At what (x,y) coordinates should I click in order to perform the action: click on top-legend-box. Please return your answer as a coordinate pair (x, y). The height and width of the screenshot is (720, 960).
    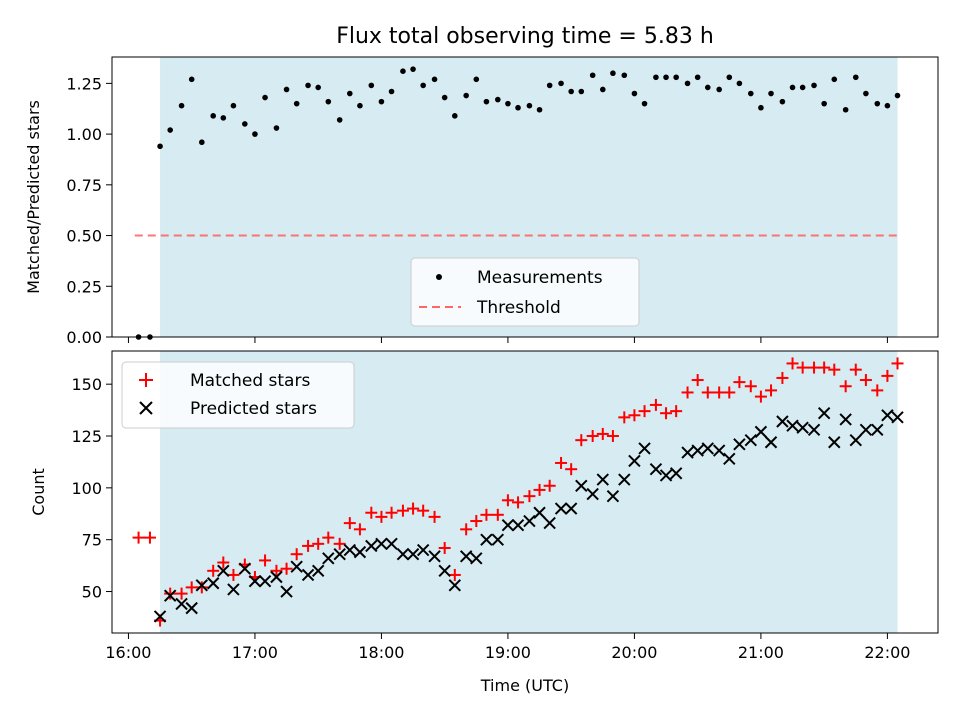
    Looking at the image, I should click on (525, 292).